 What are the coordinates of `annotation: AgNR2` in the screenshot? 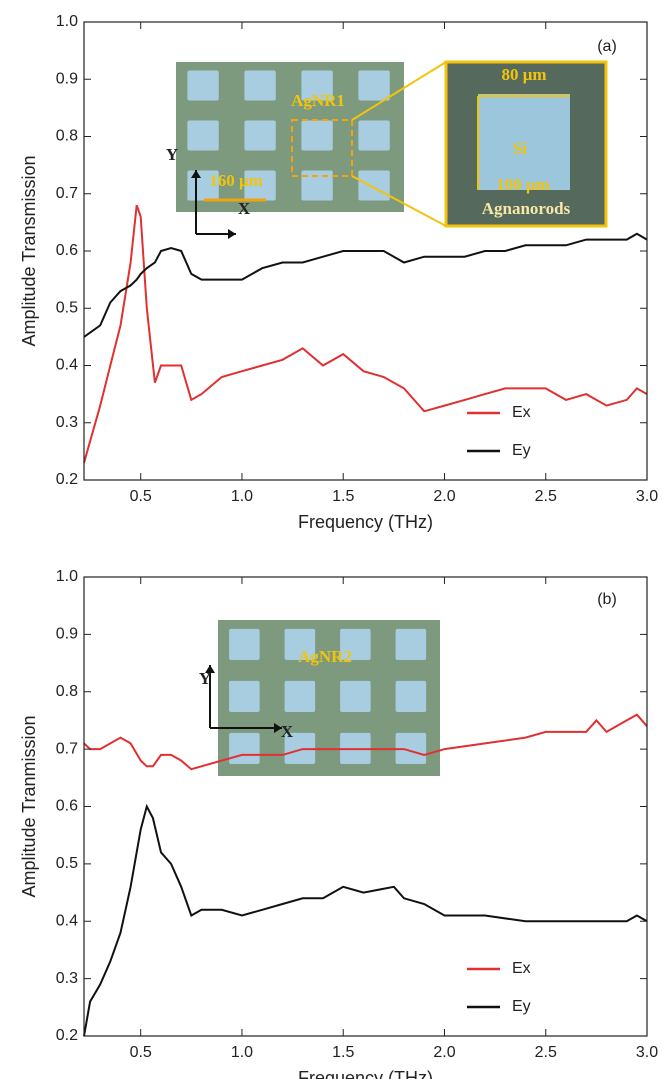 It's located at (325, 656).